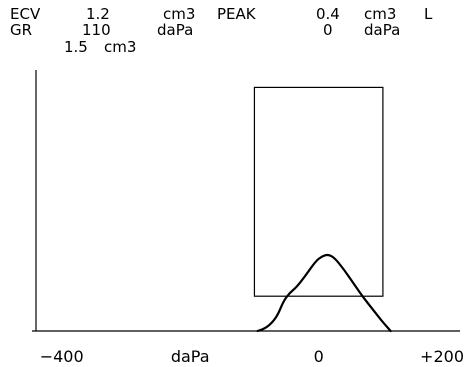 The image size is (466, 367). What do you see at coordinates (25, 14) in the screenshot?
I see `ecv-label: ECV` at bounding box center [25, 14].